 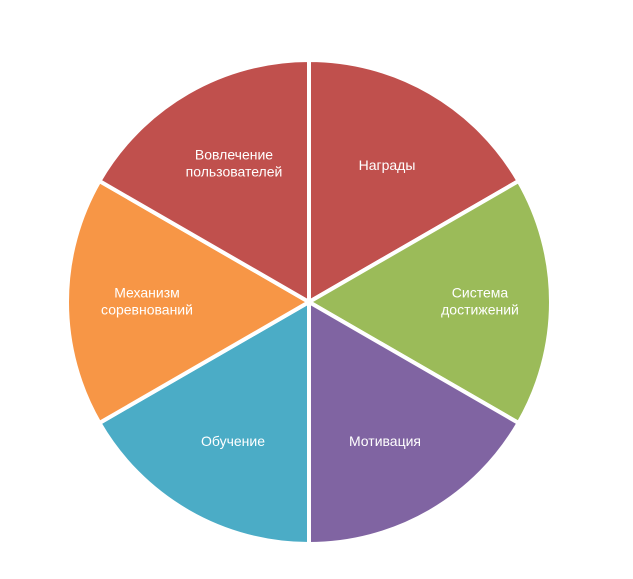 I want to click on segment-3-label-line: Мотивация, so click(x=385, y=441).